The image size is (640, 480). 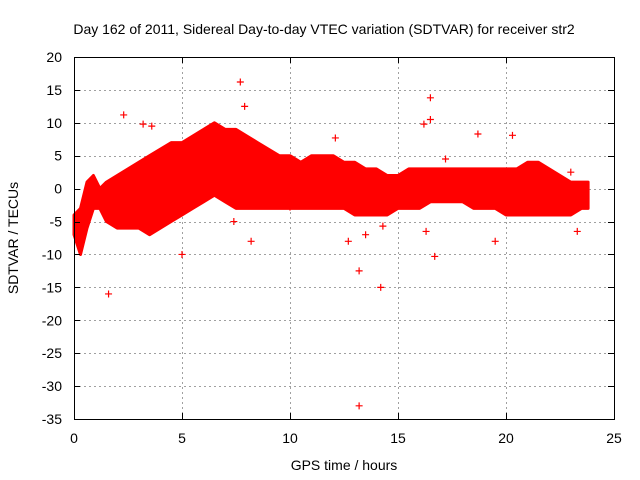 I want to click on x-axis-tick-labels: 0 5 10 15 20 25, so click(x=346, y=438).